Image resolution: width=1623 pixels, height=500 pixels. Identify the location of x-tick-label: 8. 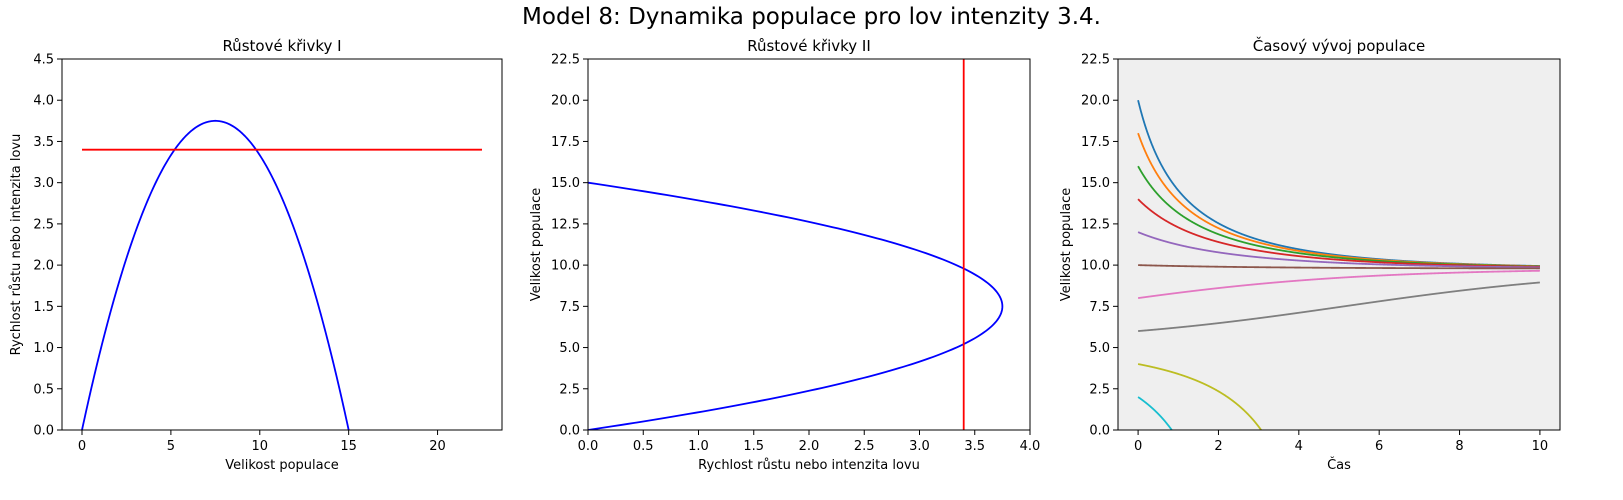
(1459, 446).